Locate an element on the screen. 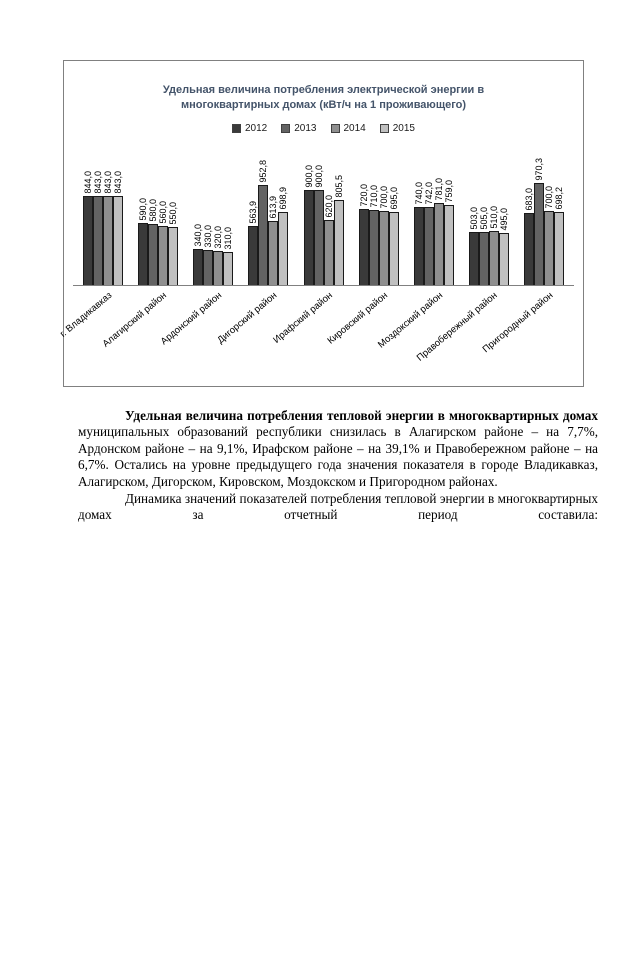  bar-value-label: 320,0 is located at coordinates (218, 237).